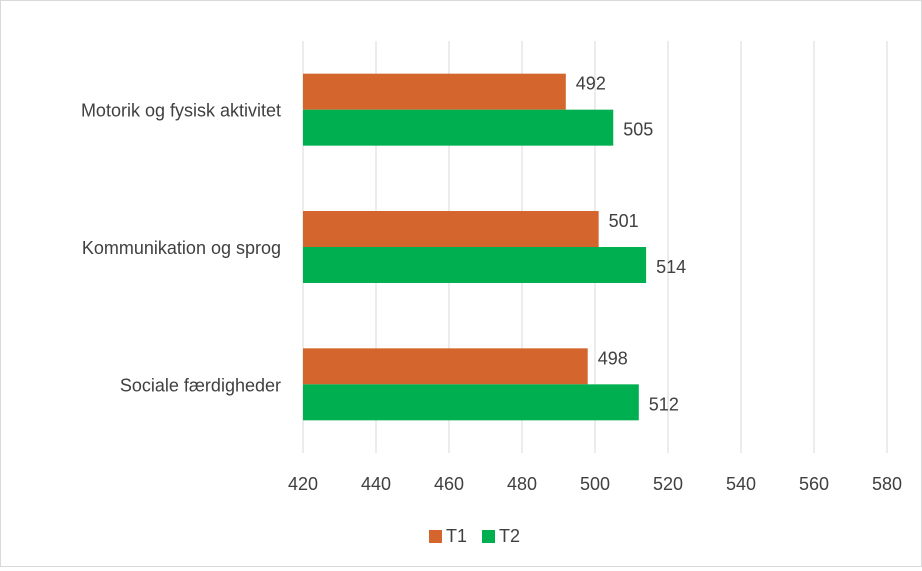 Image resolution: width=922 pixels, height=571 pixels. Describe the element at coordinates (181, 111) in the screenshot. I see `category-label: Motorik og fysisk aktivitet` at that location.